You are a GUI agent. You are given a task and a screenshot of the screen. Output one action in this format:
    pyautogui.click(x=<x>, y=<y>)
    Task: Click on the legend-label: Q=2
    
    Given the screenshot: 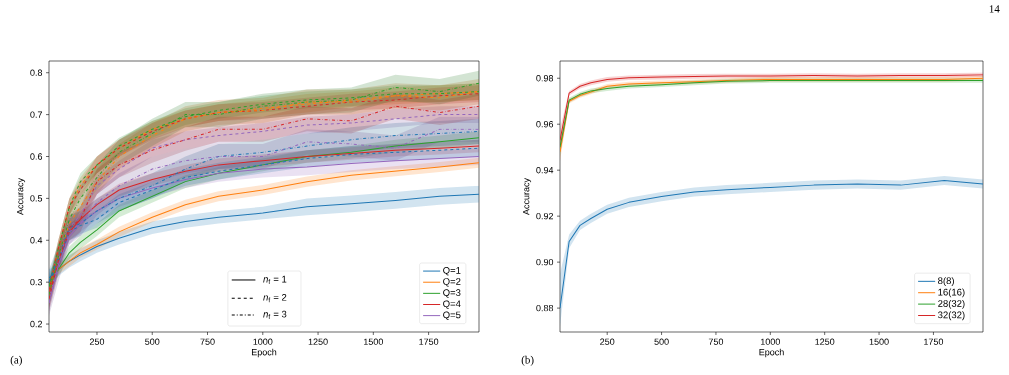 What is the action you would take?
    pyautogui.click(x=452, y=282)
    